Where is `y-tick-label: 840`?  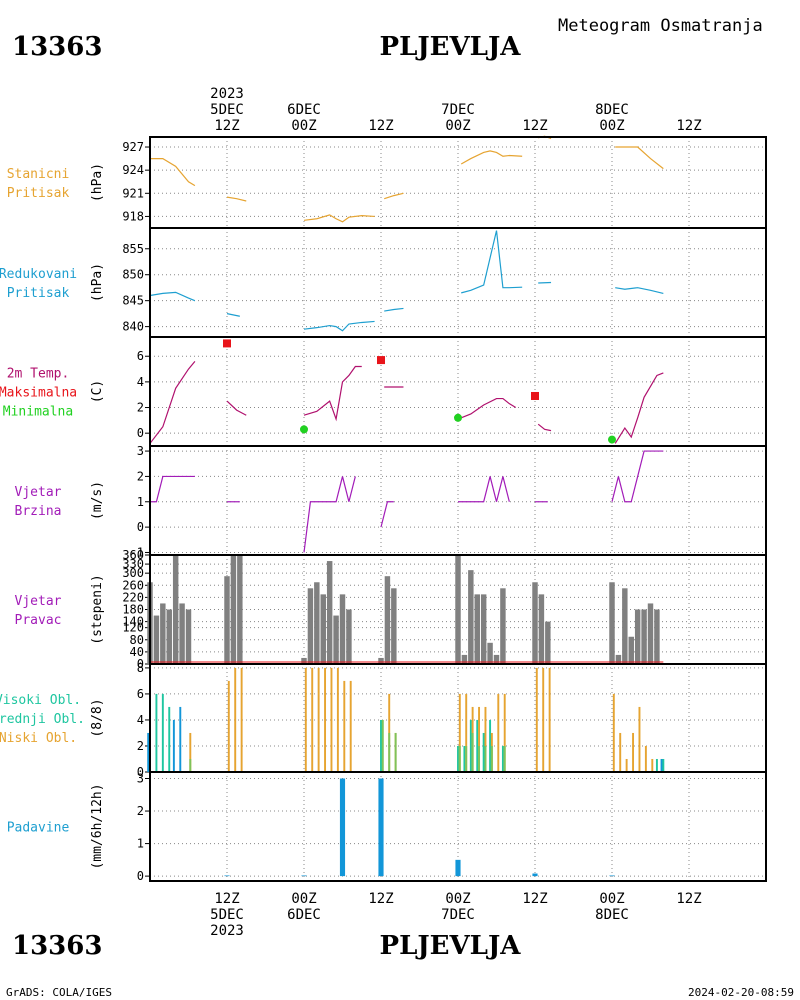
y-tick-label: 840 is located at coordinates (133, 327).